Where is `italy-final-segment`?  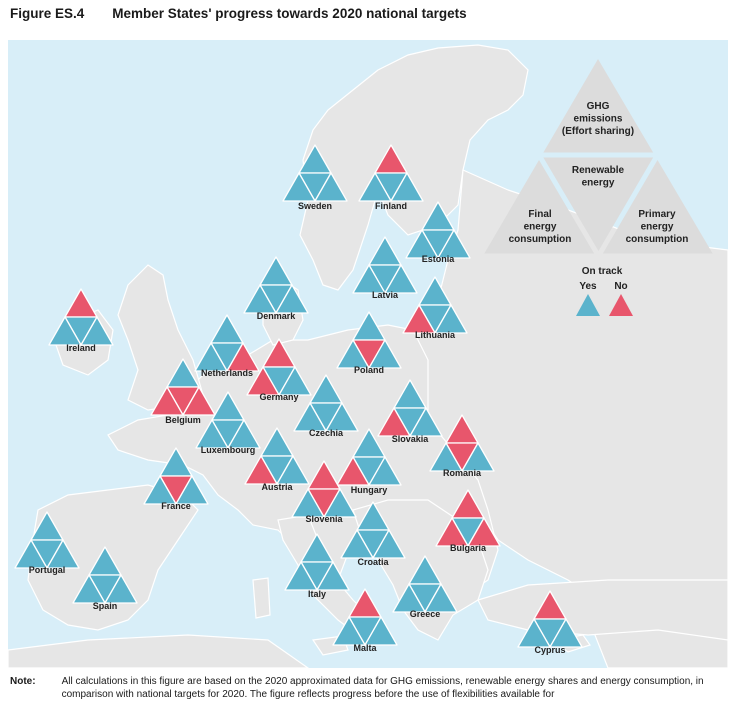 italy-final-segment is located at coordinates (301, 576).